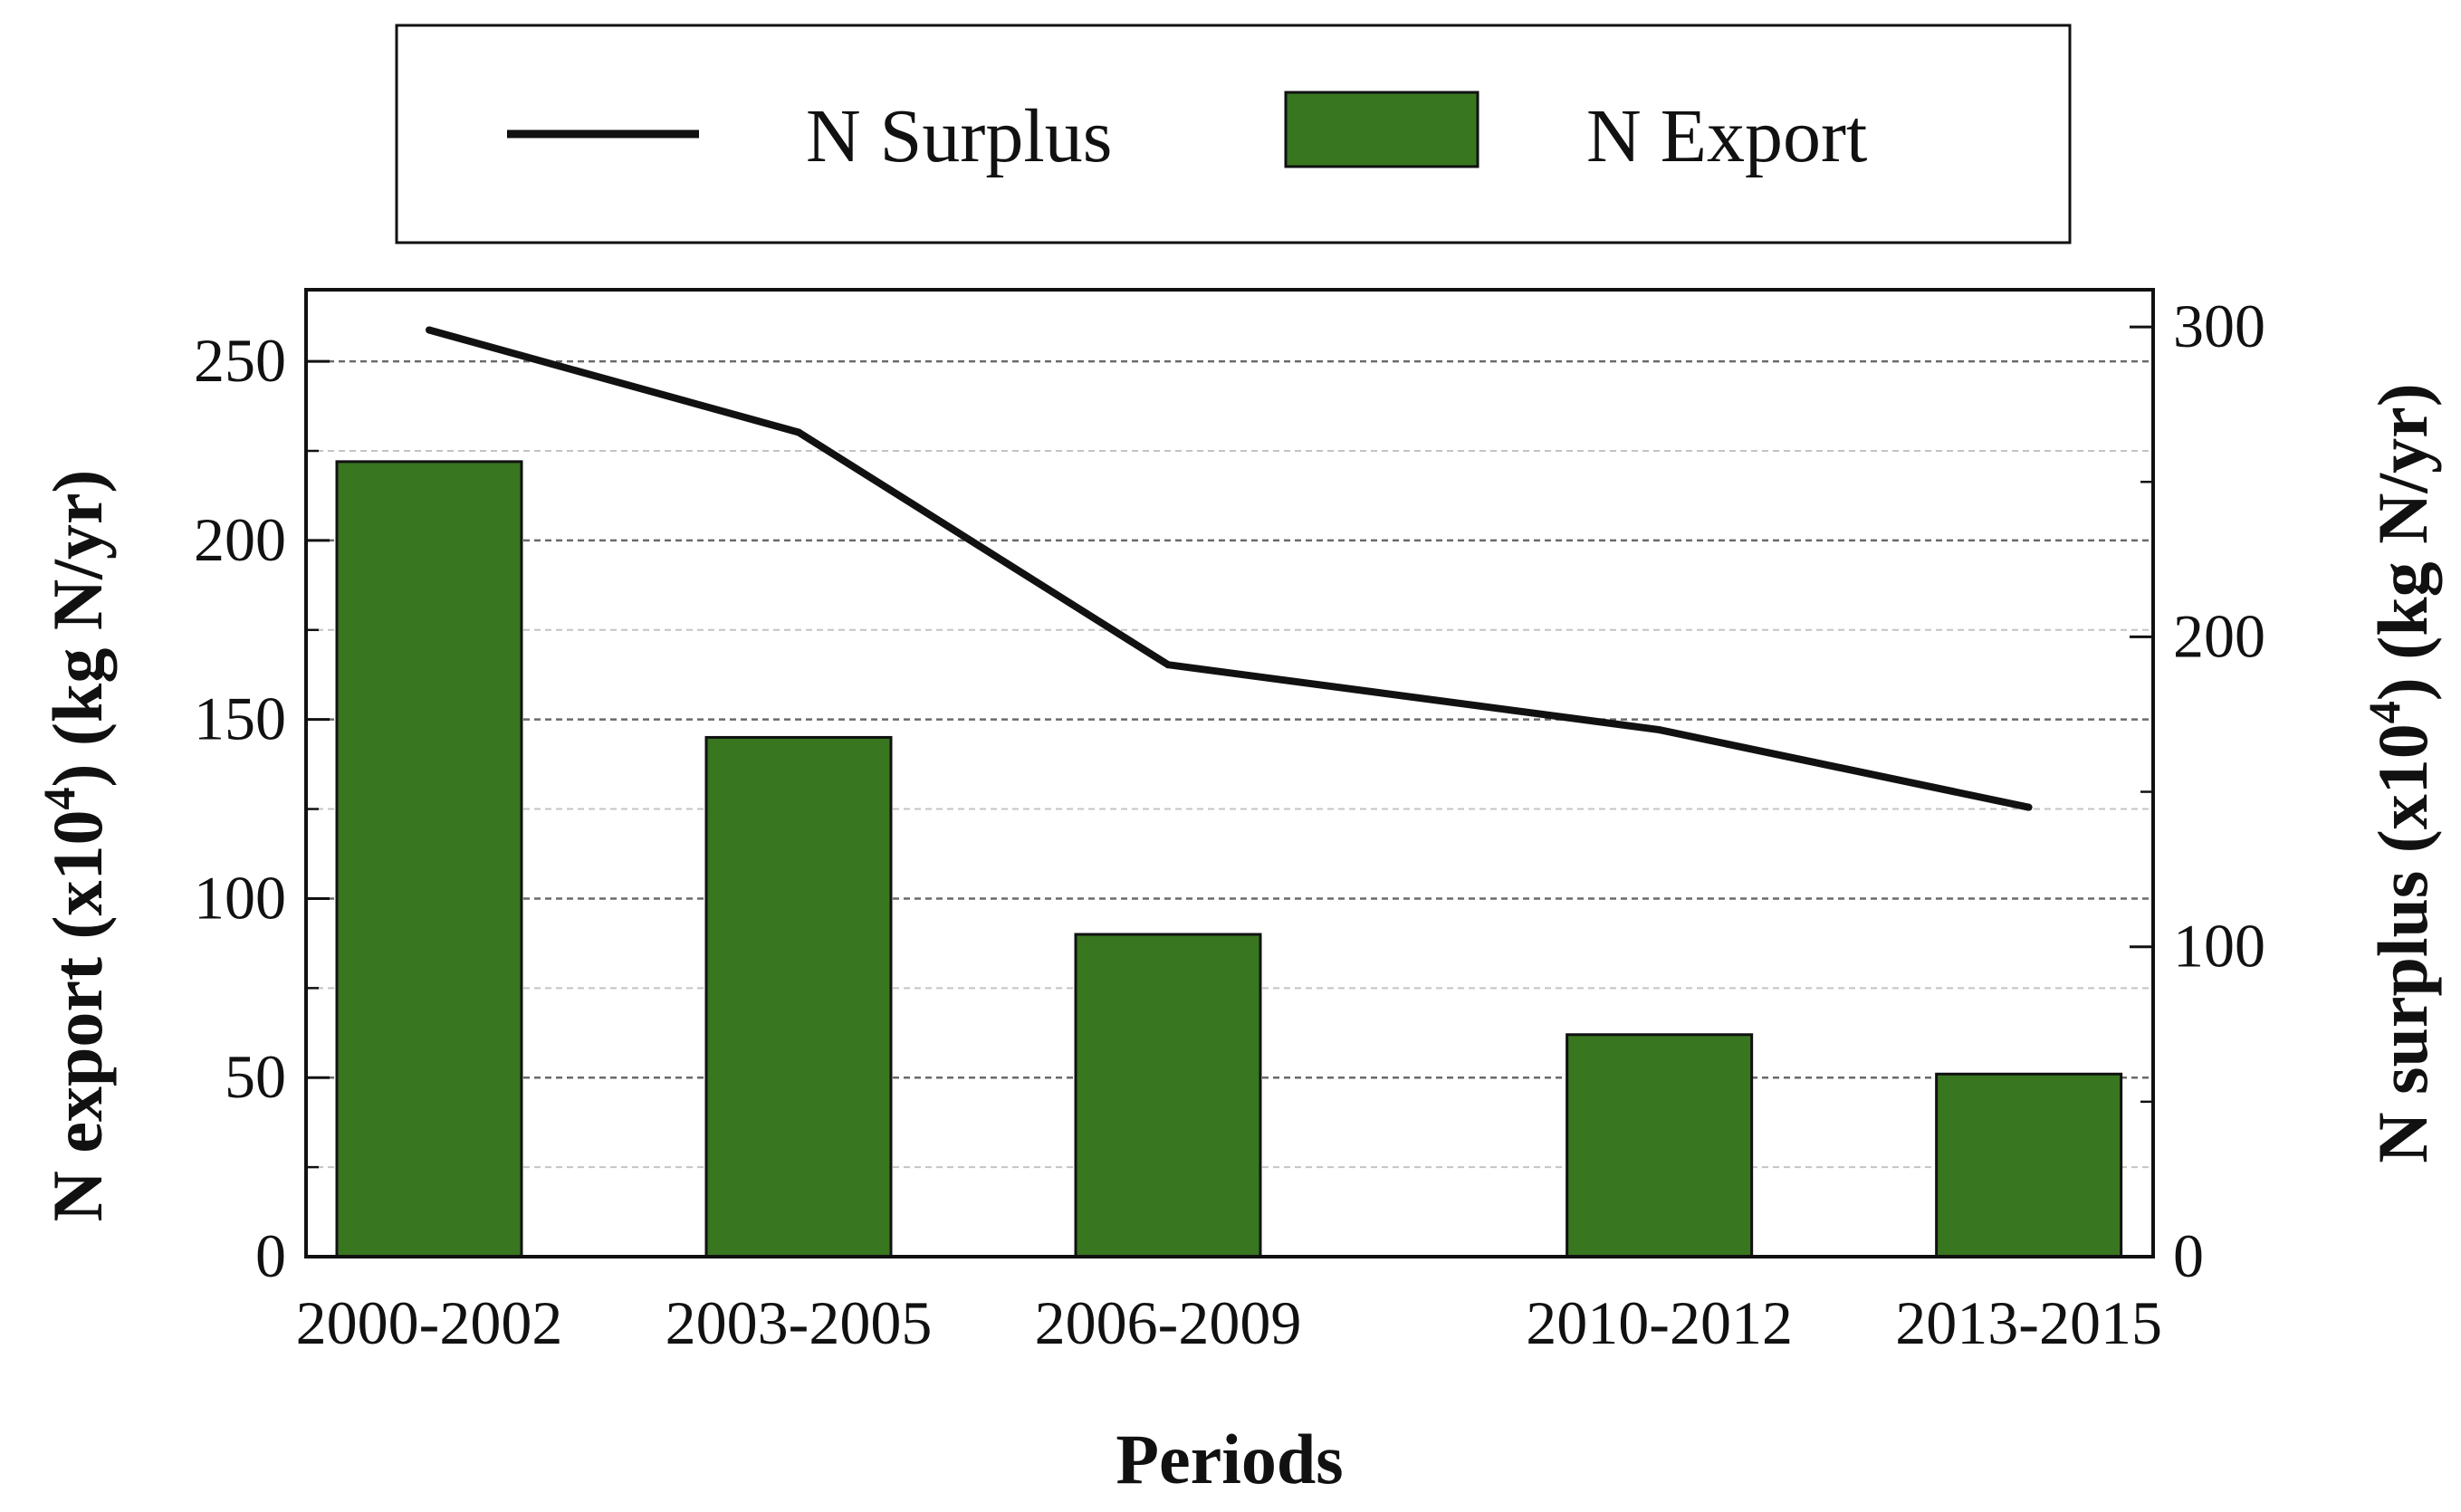 Image resolution: width=2461 pixels, height=1512 pixels. Describe the element at coordinates (2188, 1255) in the screenshot. I see `right-tick-label: 0` at that location.